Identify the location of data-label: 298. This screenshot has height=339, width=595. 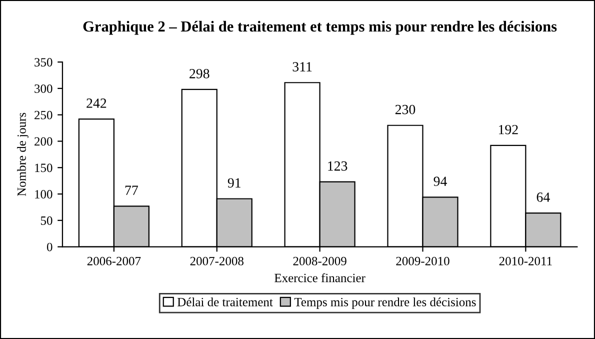
(200, 73).